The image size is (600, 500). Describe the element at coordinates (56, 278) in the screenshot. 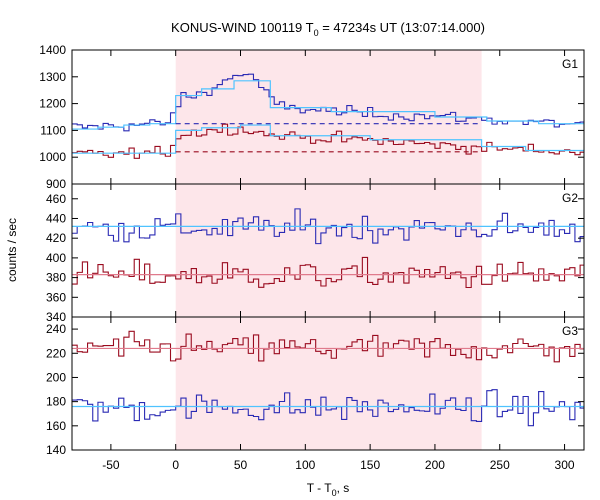

I see `y-tick-label: 380` at that location.